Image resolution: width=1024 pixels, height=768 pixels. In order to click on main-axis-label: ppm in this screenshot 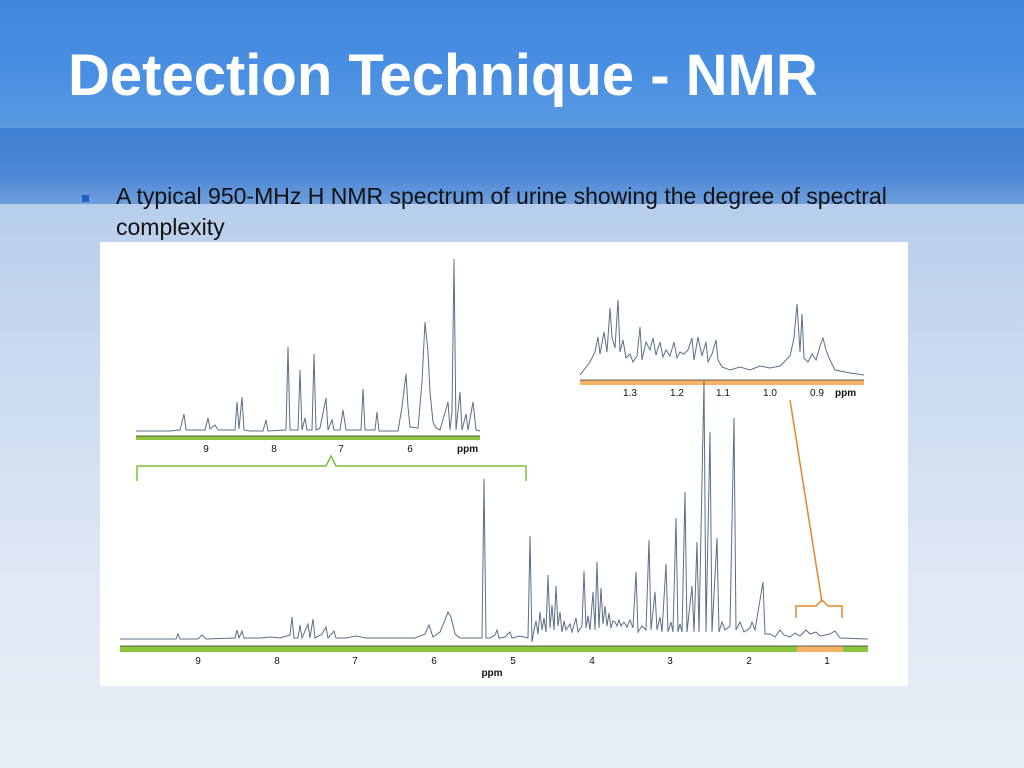, I will do `click(491, 673)`.